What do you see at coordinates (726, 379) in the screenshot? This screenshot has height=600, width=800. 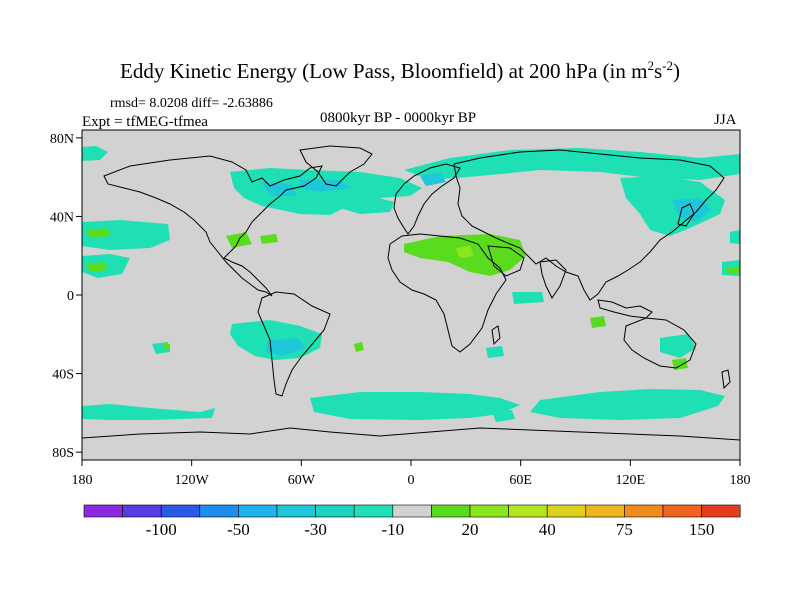 I see `new-zealand-coast` at bounding box center [726, 379].